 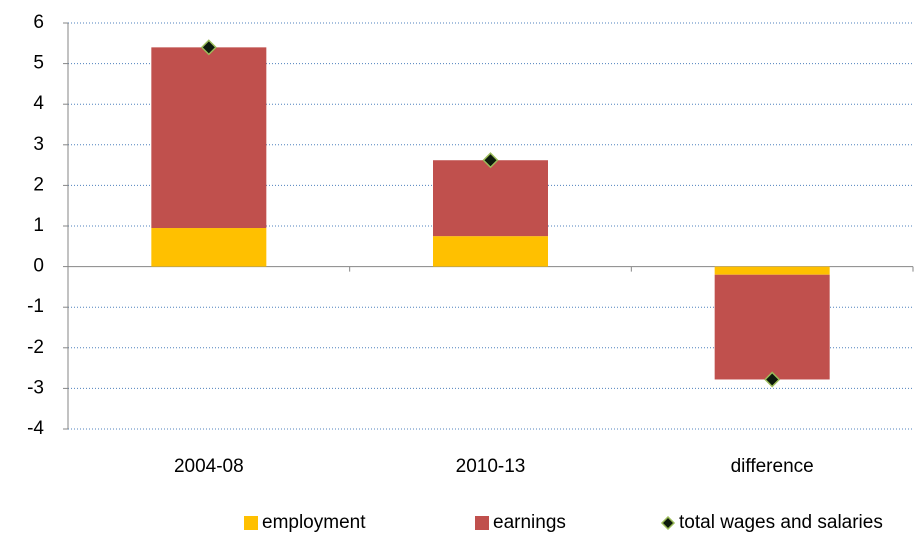 I want to click on y-tick-label: -2, so click(x=35, y=347).